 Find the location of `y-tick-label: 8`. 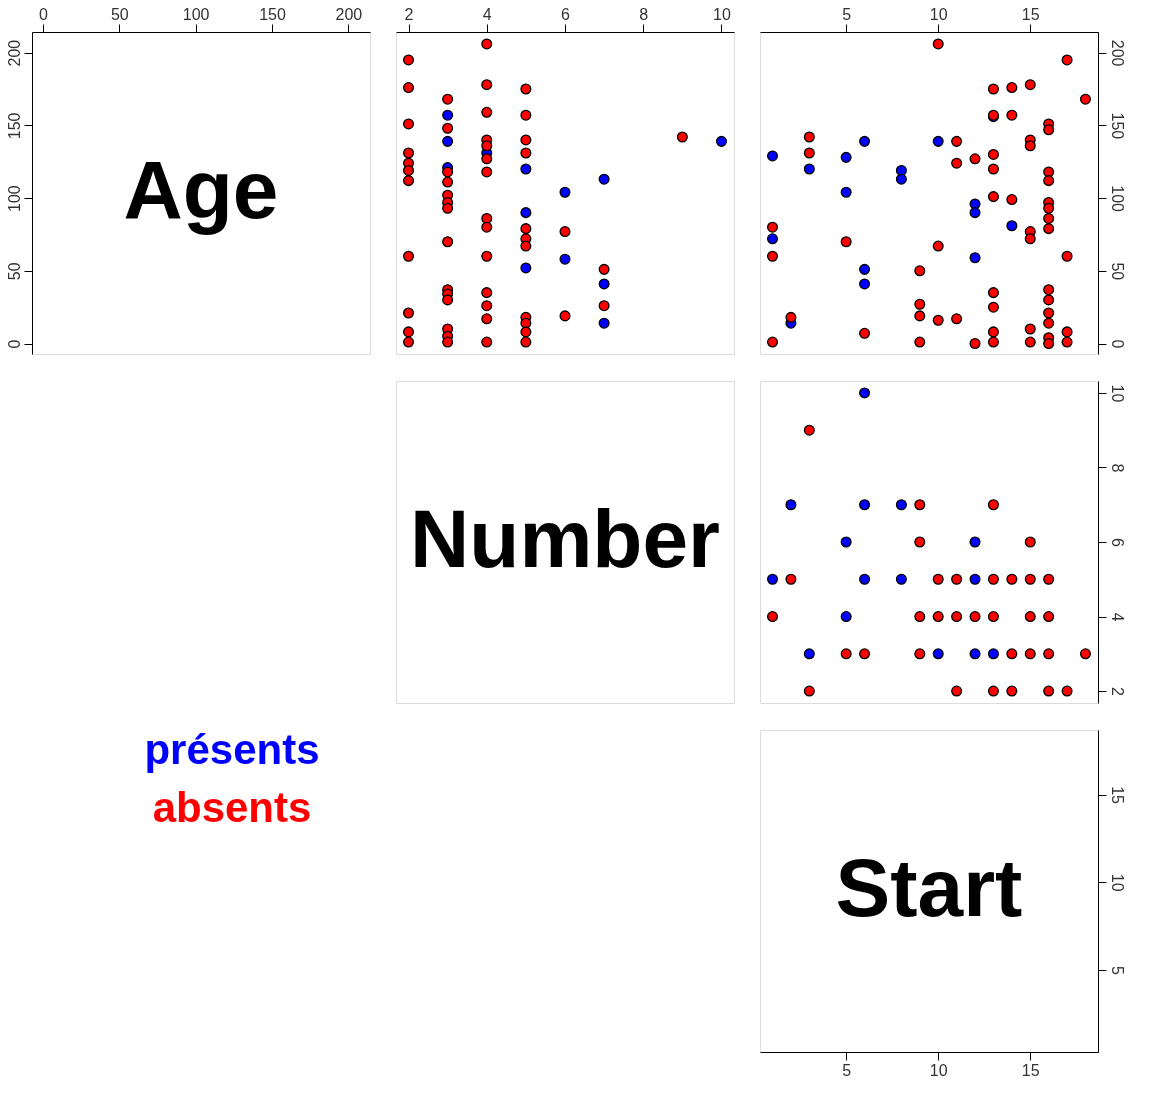

y-tick-label: 8 is located at coordinates (1117, 468).